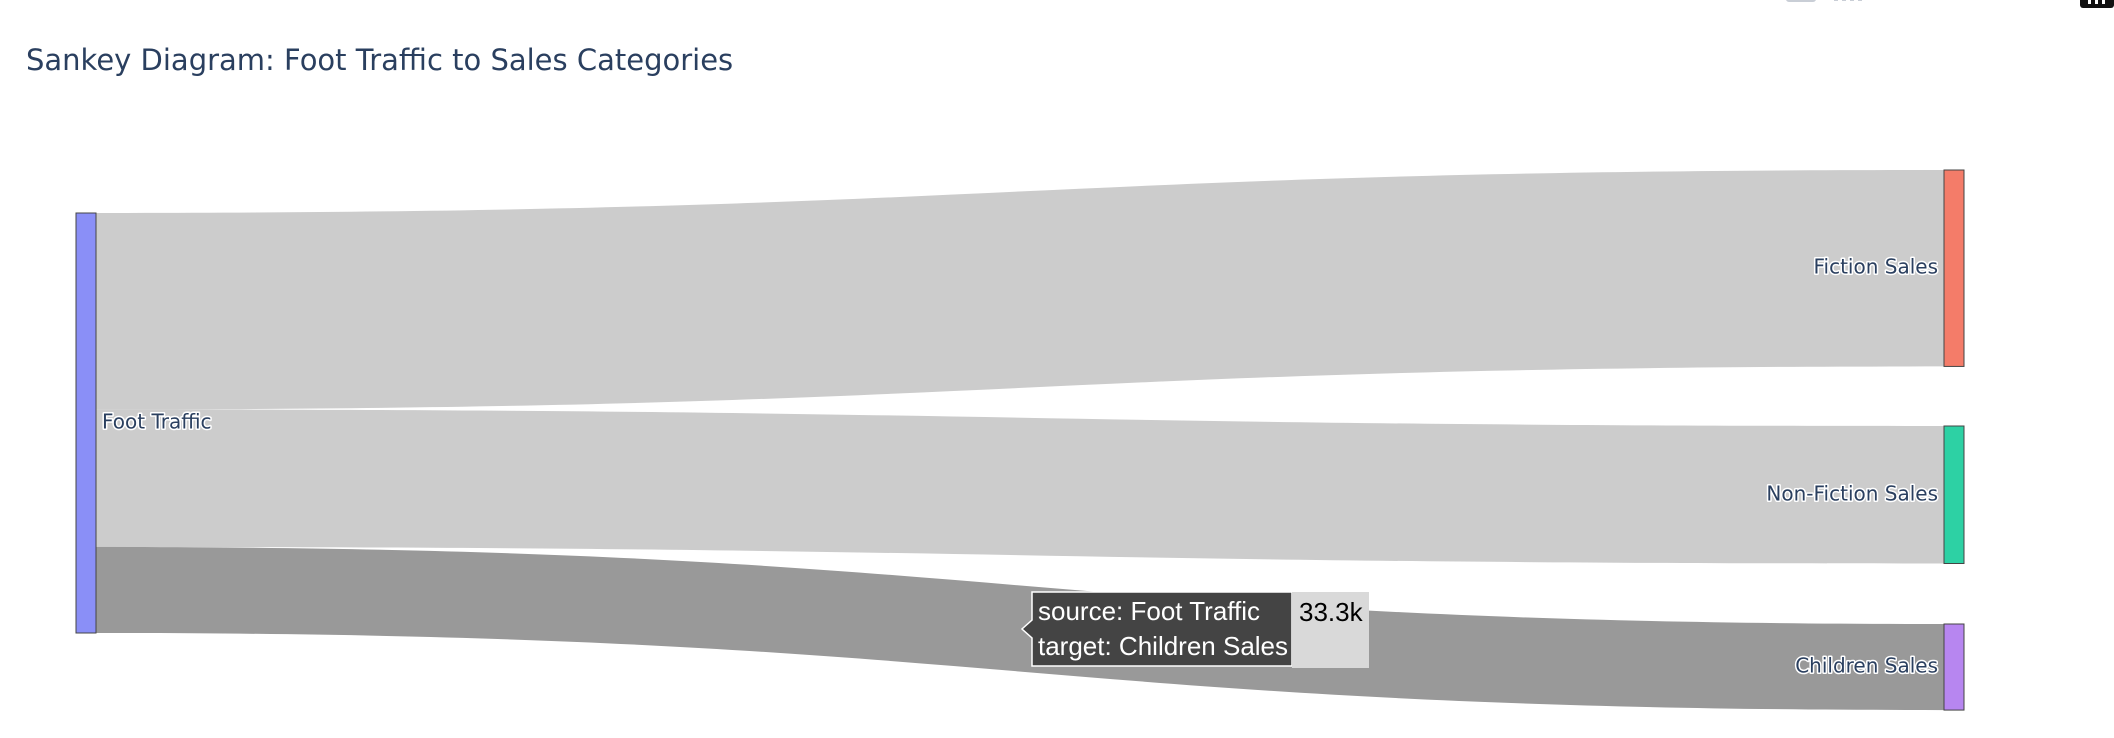 This screenshot has width=2114, height=738. Describe the element at coordinates (1163, 646) in the screenshot. I see `tooltip-target-line: target: Children Sales` at that location.